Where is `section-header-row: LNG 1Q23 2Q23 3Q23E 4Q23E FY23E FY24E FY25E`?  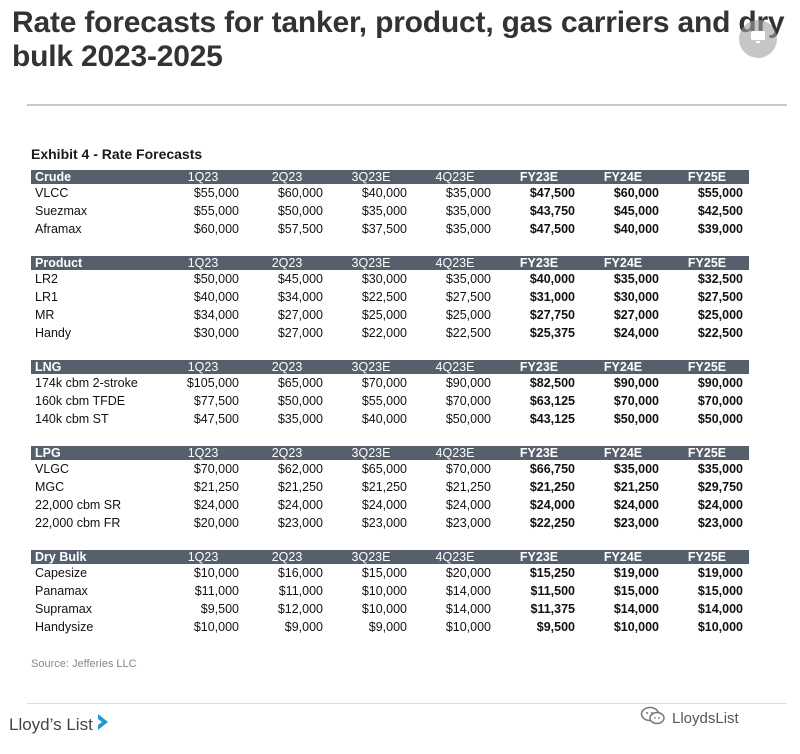 section-header-row: LNG 1Q23 2Q23 3Q23E 4Q23E FY23E FY24E FY25E is located at coordinates (390, 367).